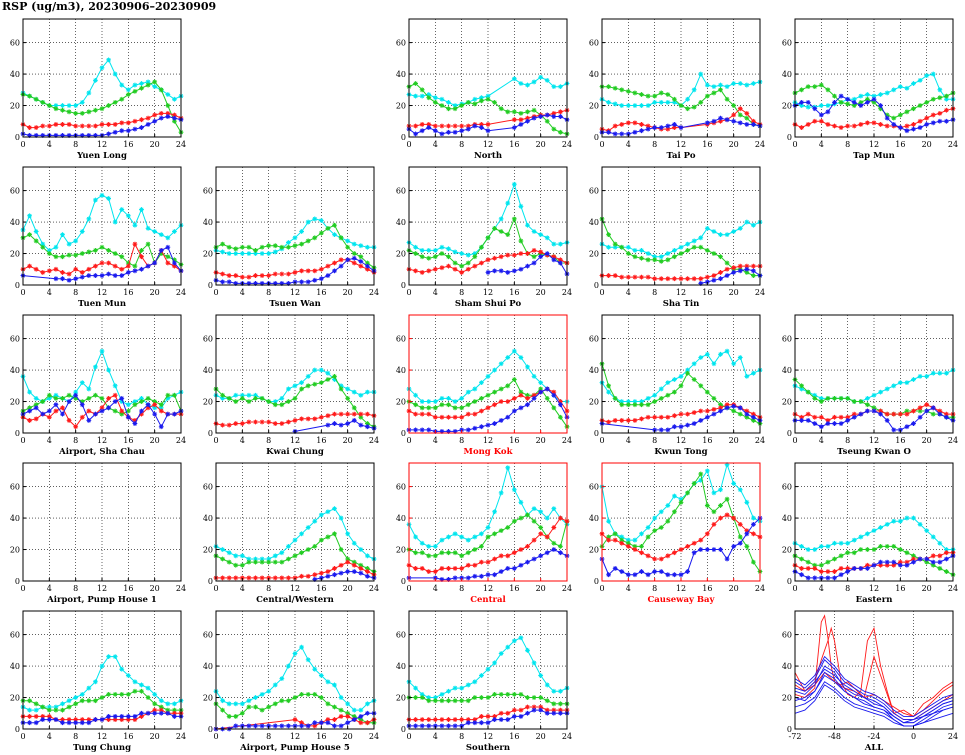 The height and width of the screenshot is (755, 965). Describe the element at coordinates (374, 440) in the screenshot. I see `x-tick-label: 24` at that location.